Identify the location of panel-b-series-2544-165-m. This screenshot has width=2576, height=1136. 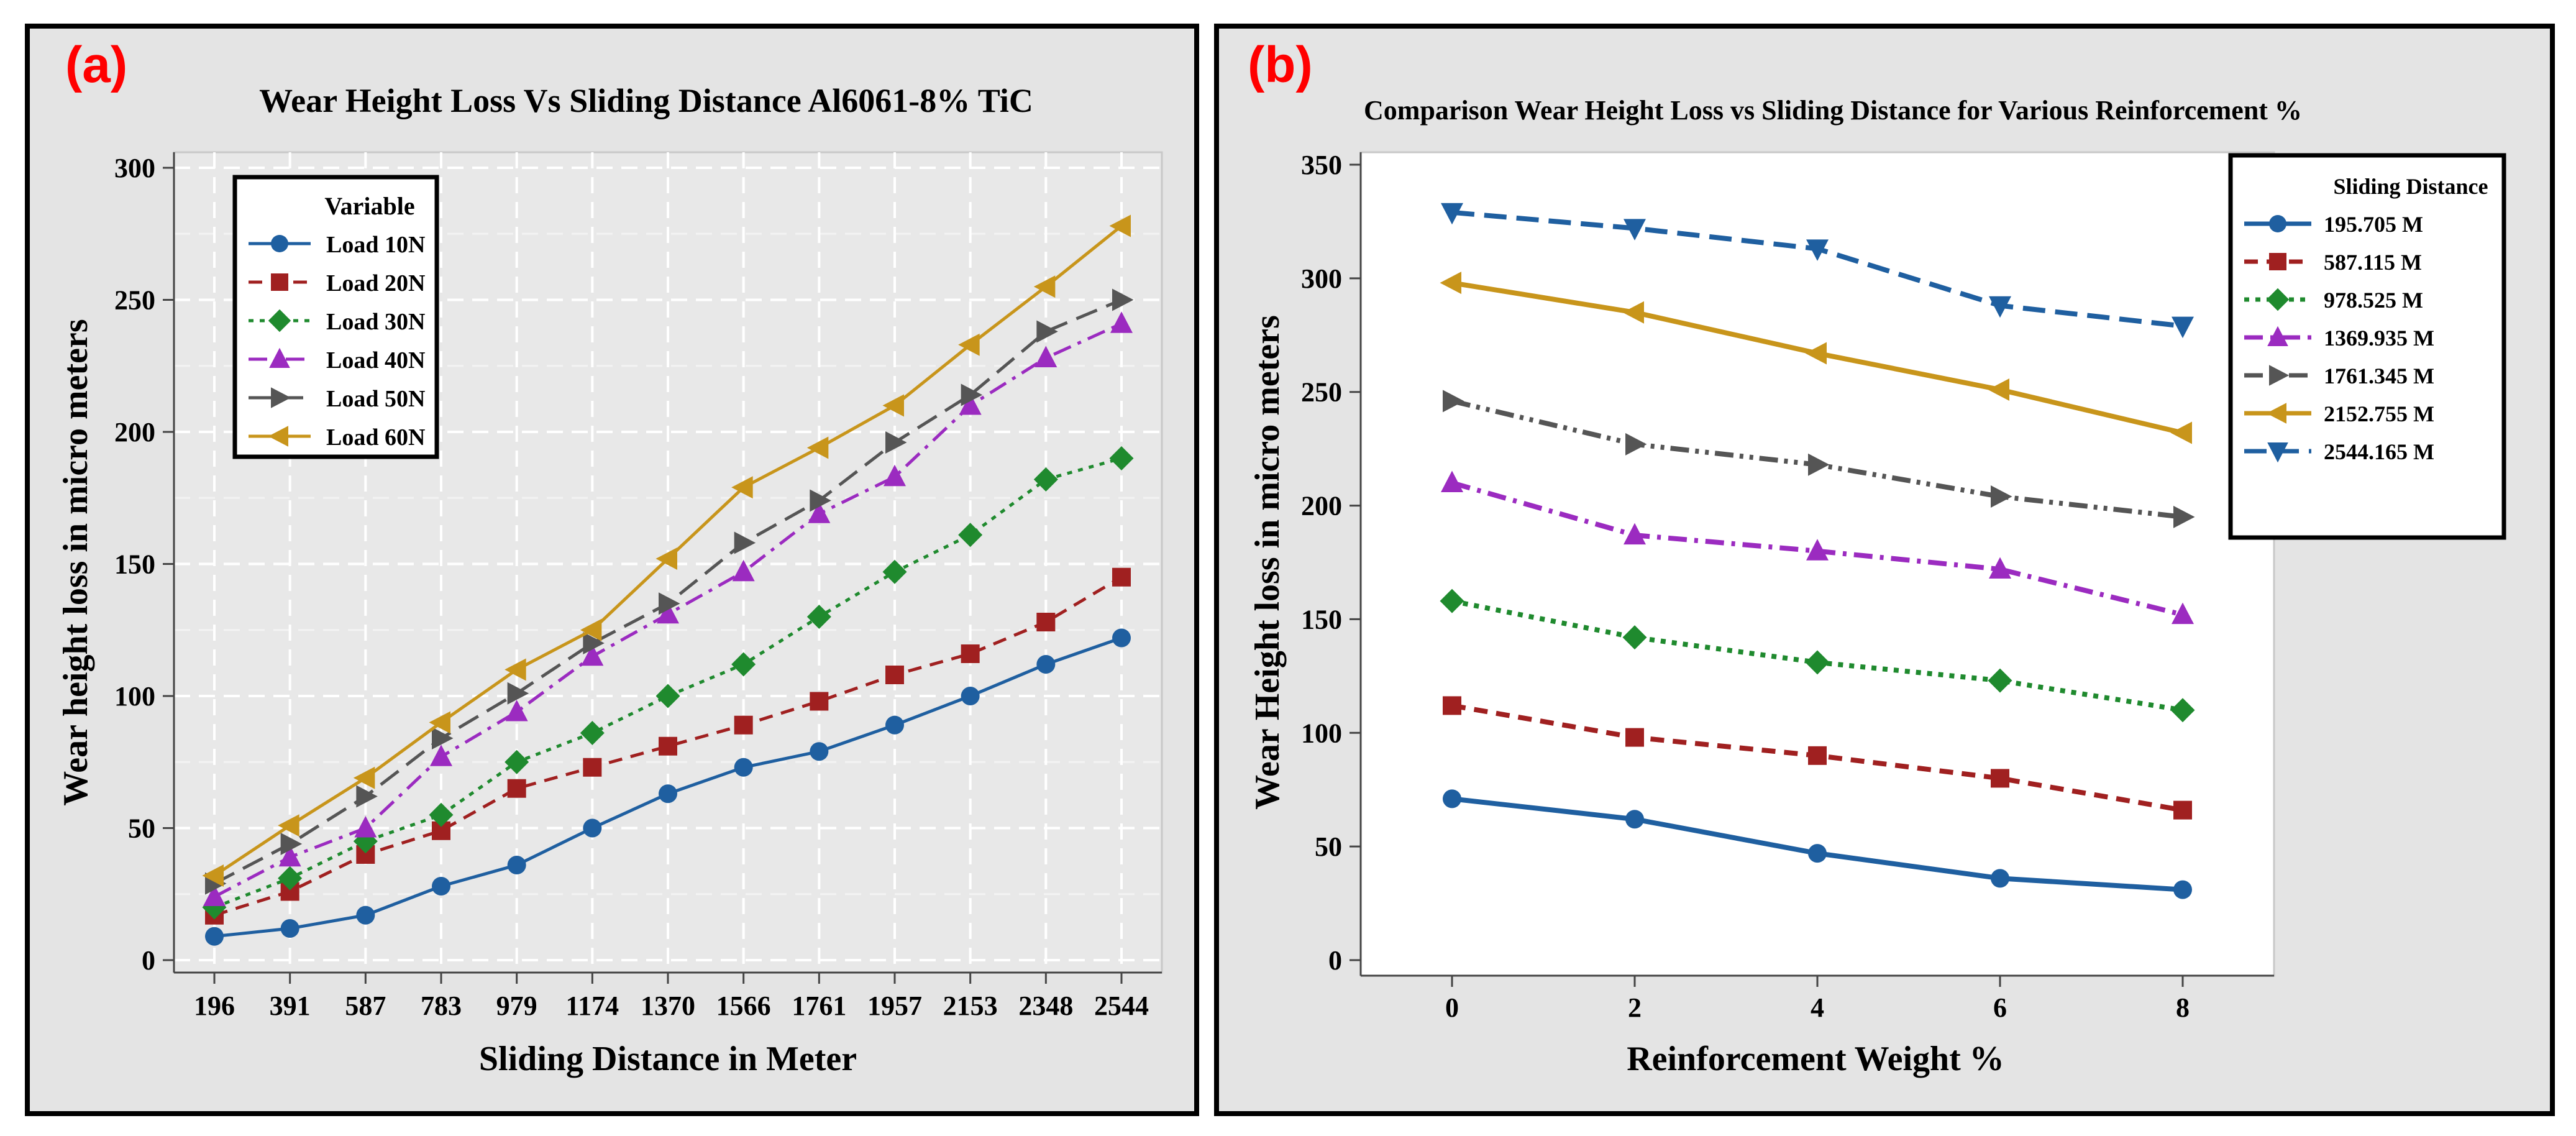
(1817, 271).